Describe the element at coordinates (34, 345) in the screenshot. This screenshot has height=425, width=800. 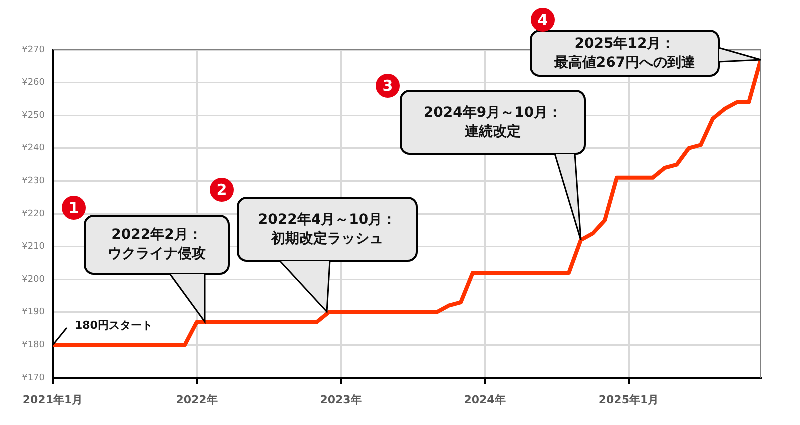
I see `y-tick-label: ¥180` at that location.